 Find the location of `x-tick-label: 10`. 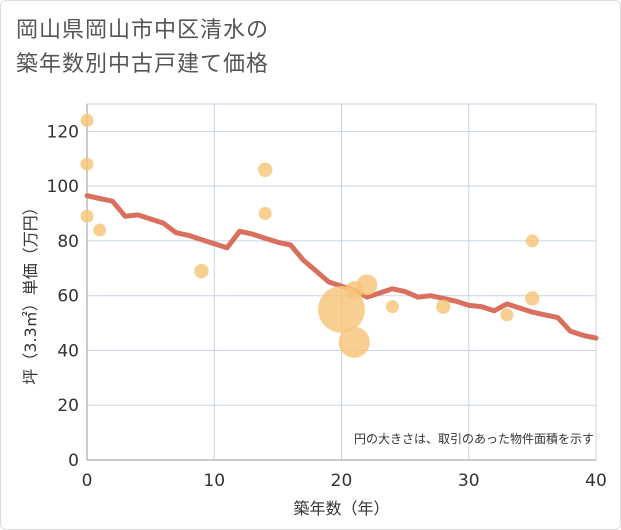

x-tick-label: 10 is located at coordinates (214, 481).